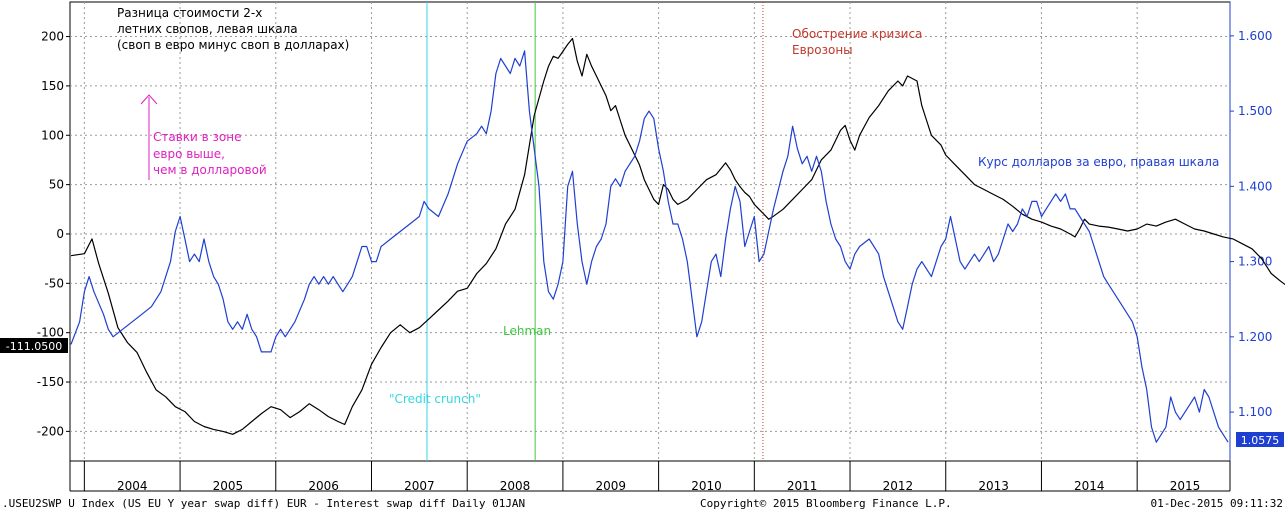  What do you see at coordinates (210, 170) in the screenshot?
I see `magenta-line-3: чем в долларовой` at bounding box center [210, 170].